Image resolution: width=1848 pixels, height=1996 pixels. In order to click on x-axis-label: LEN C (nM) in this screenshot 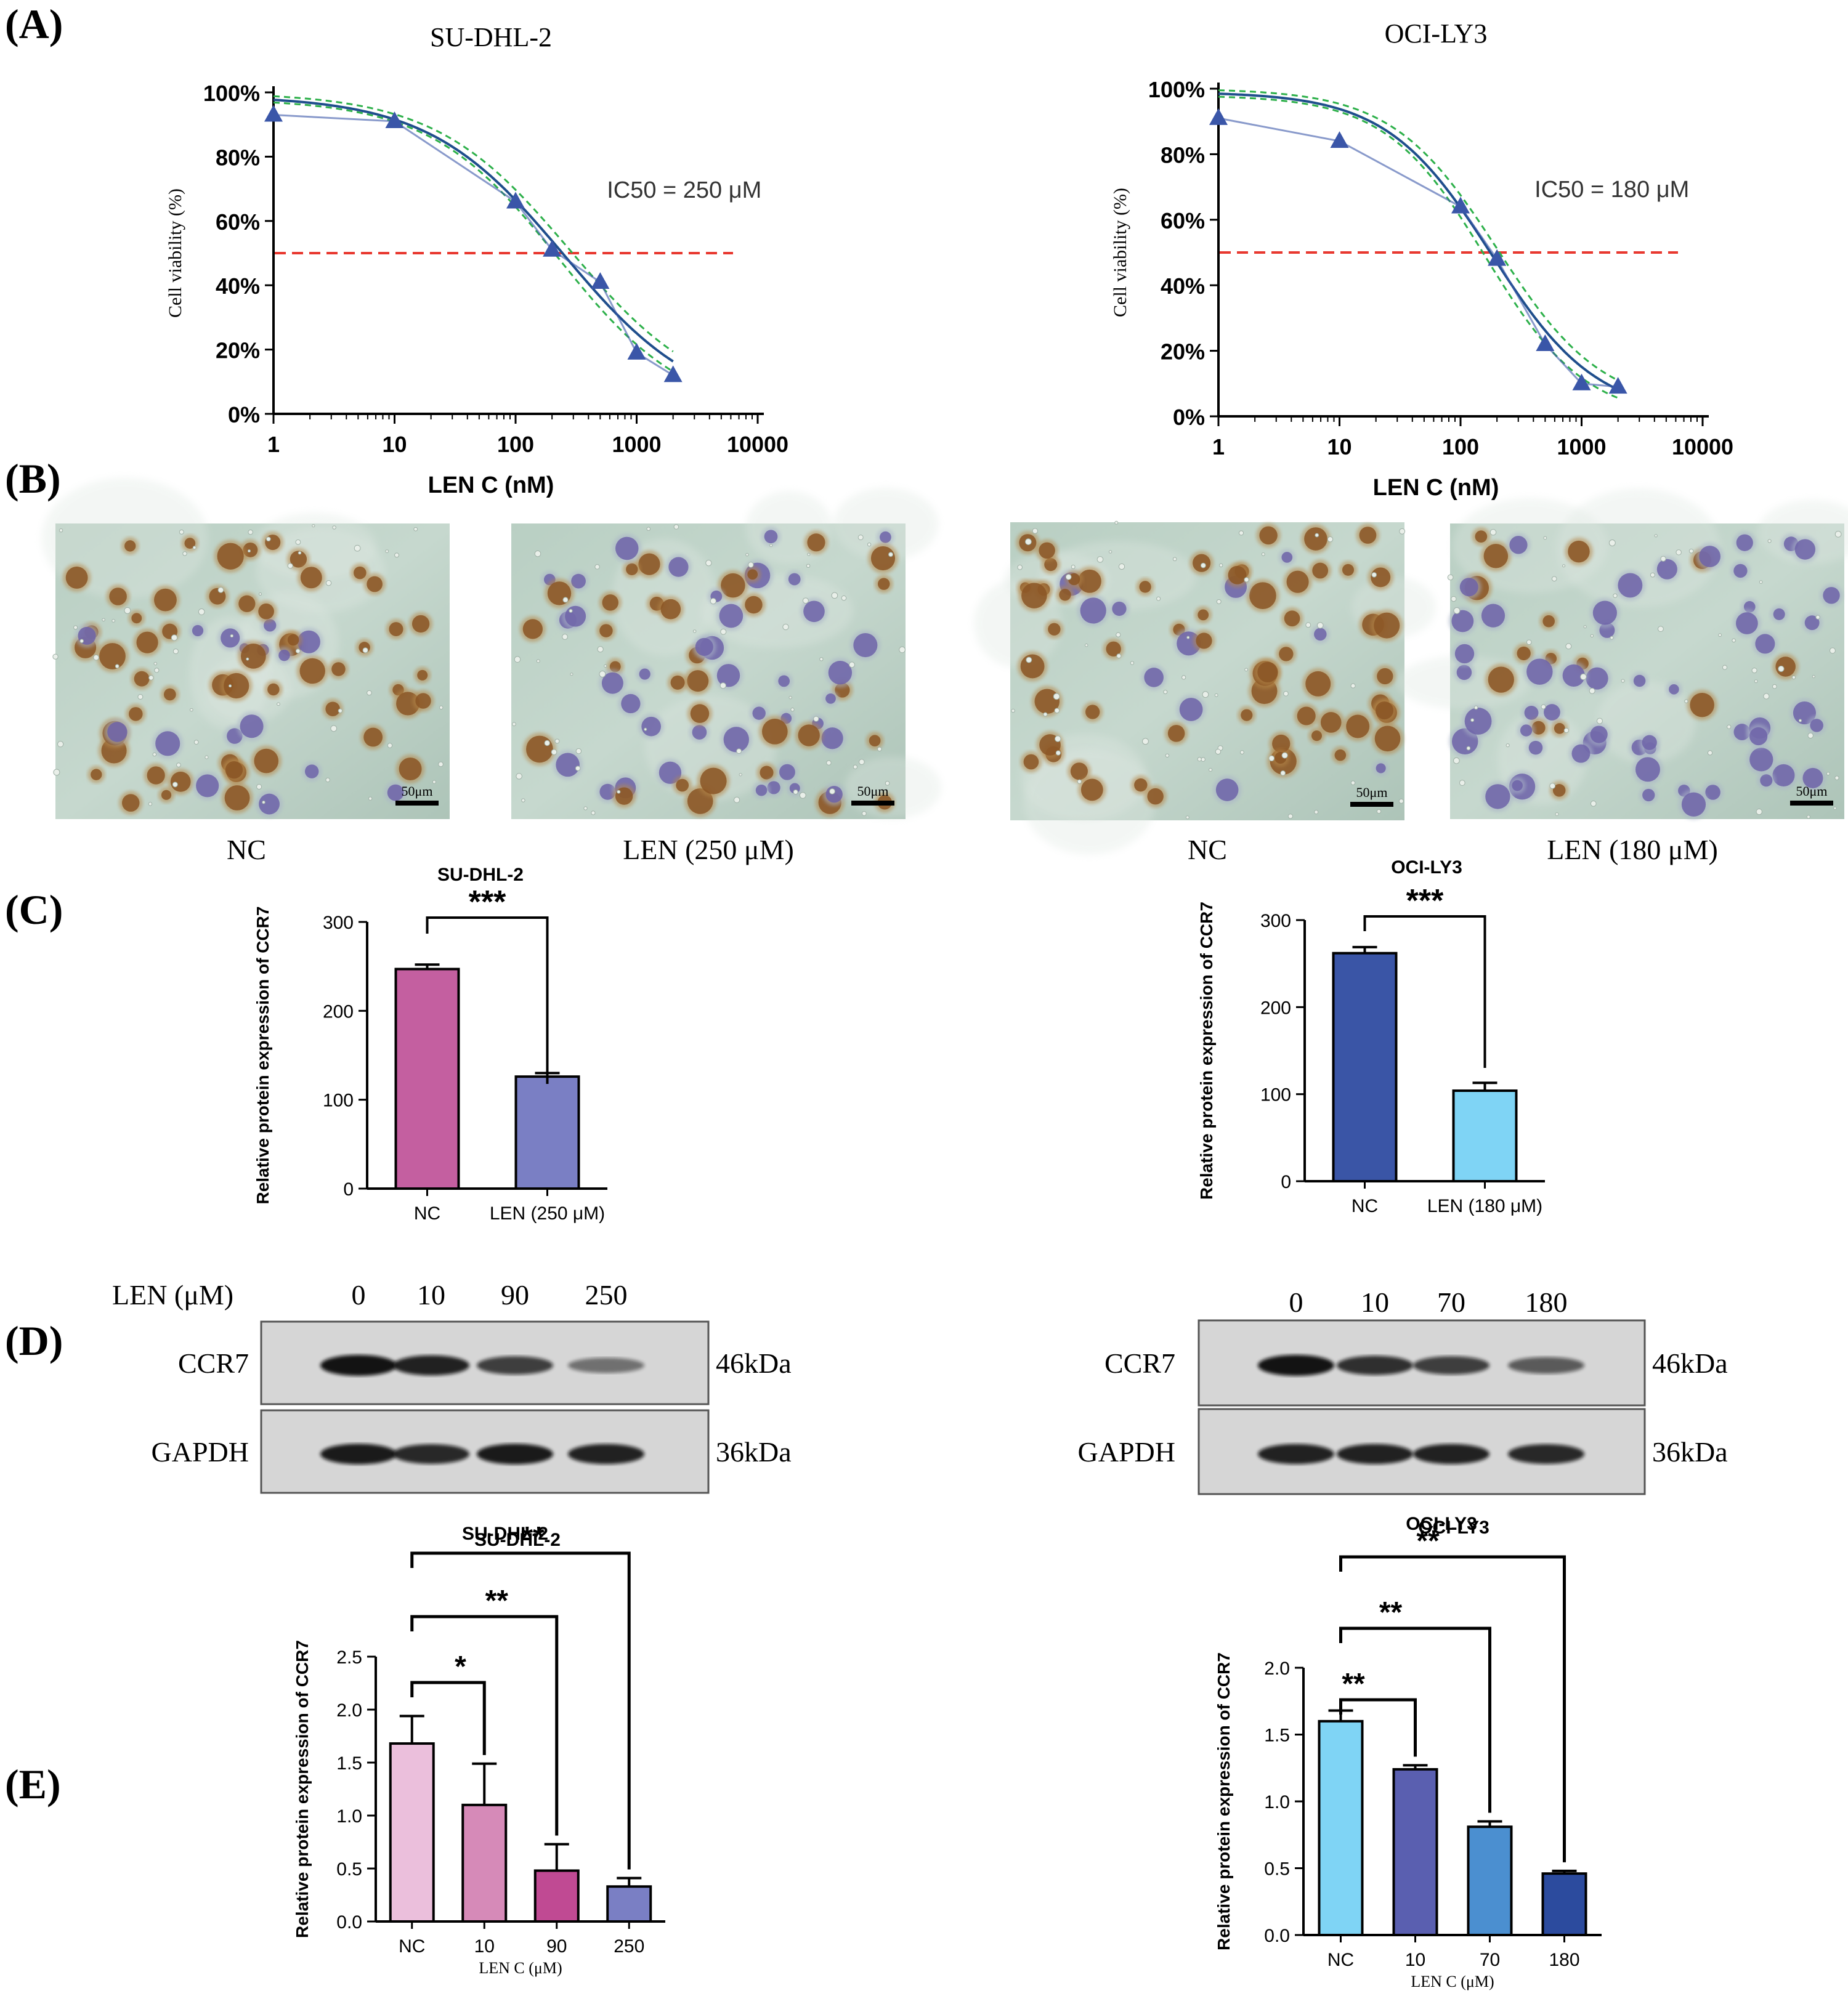, I will do `click(491, 485)`.